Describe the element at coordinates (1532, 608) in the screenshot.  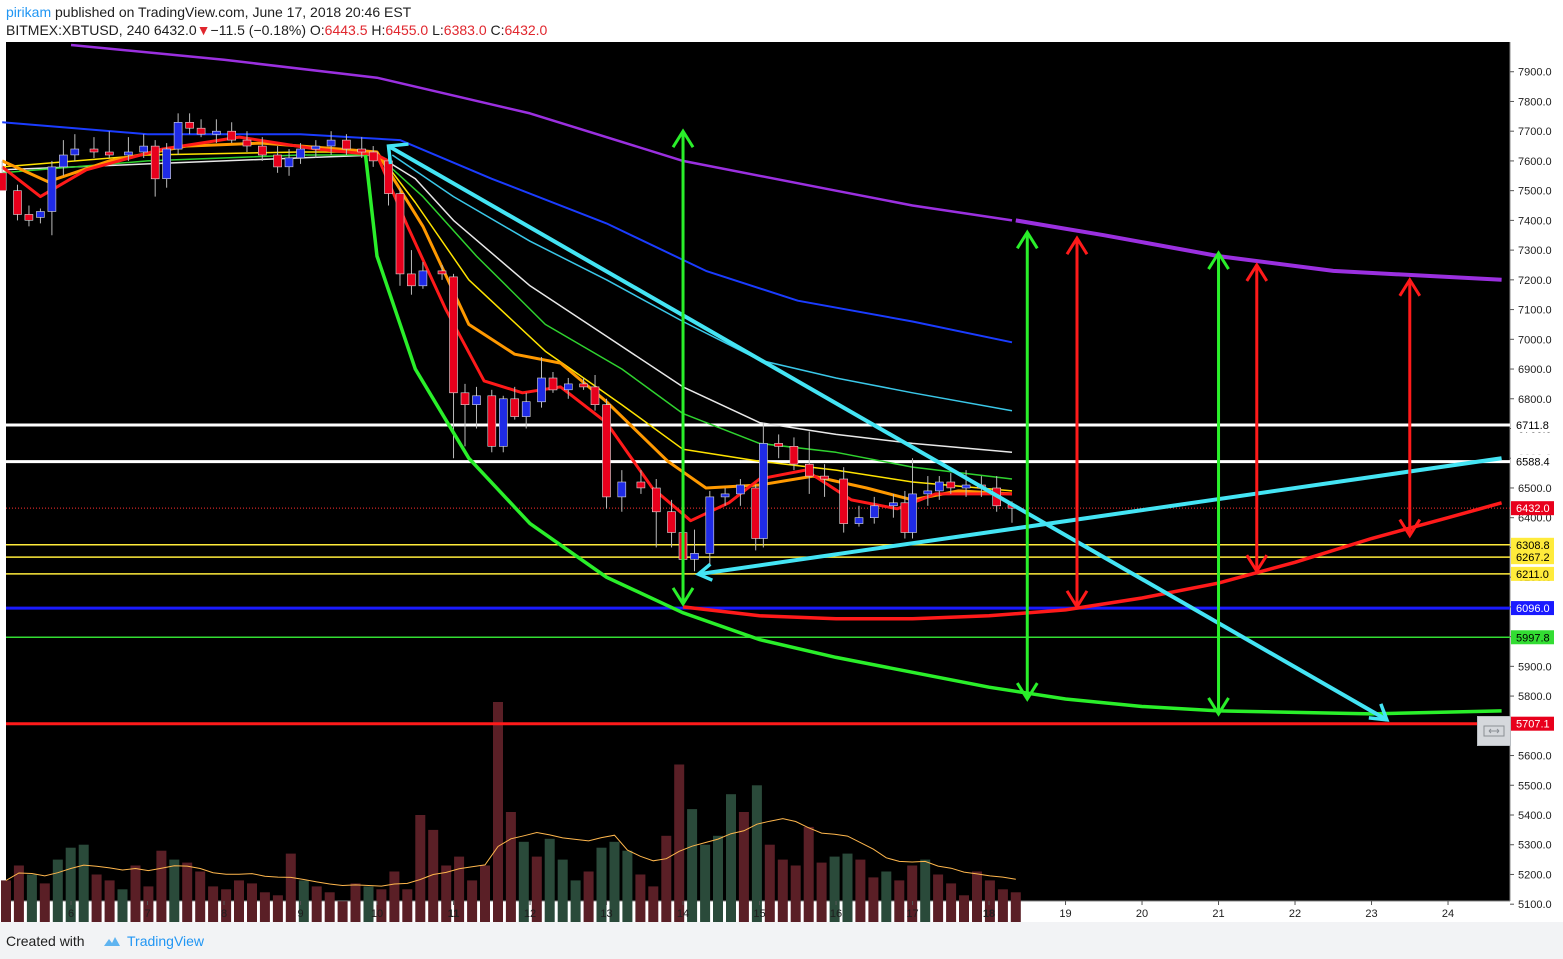
I see `price-label-box` at that location.